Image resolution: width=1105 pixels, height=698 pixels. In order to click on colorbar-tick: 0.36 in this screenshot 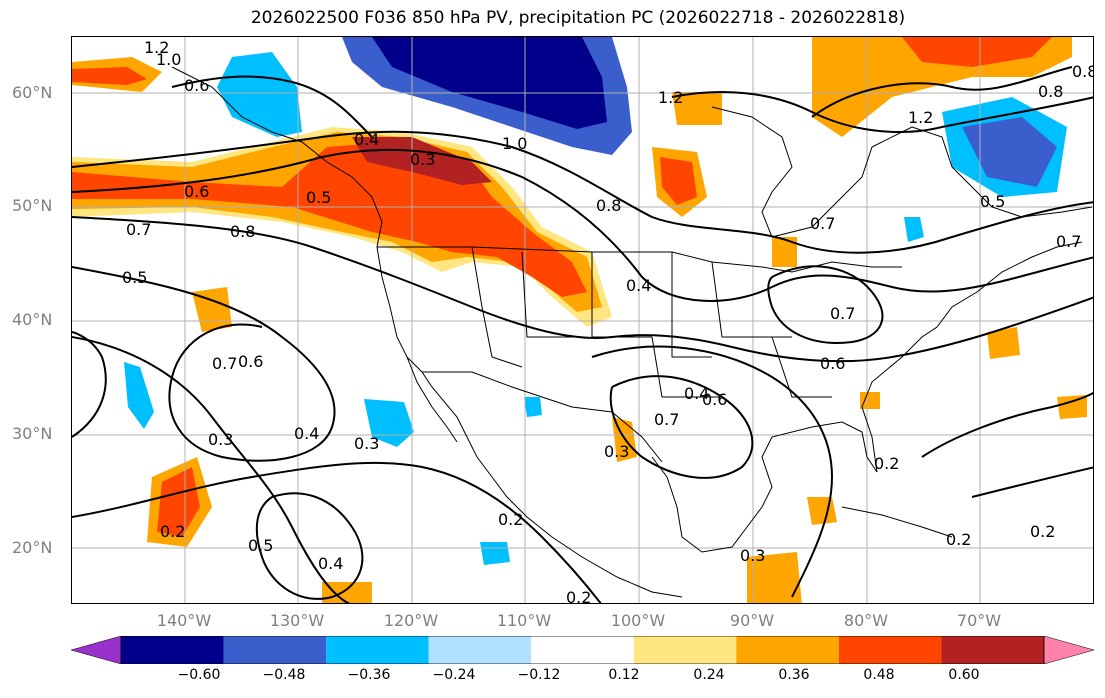, I will do `click(794, 675)`.